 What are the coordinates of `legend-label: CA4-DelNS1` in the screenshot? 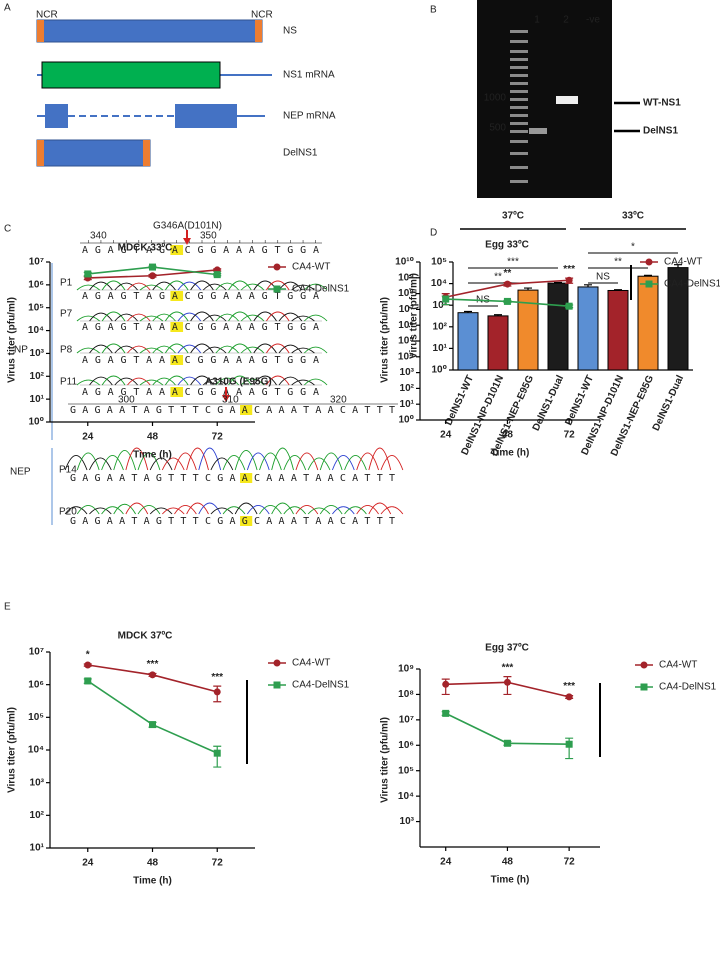 It's located at (692, 284).